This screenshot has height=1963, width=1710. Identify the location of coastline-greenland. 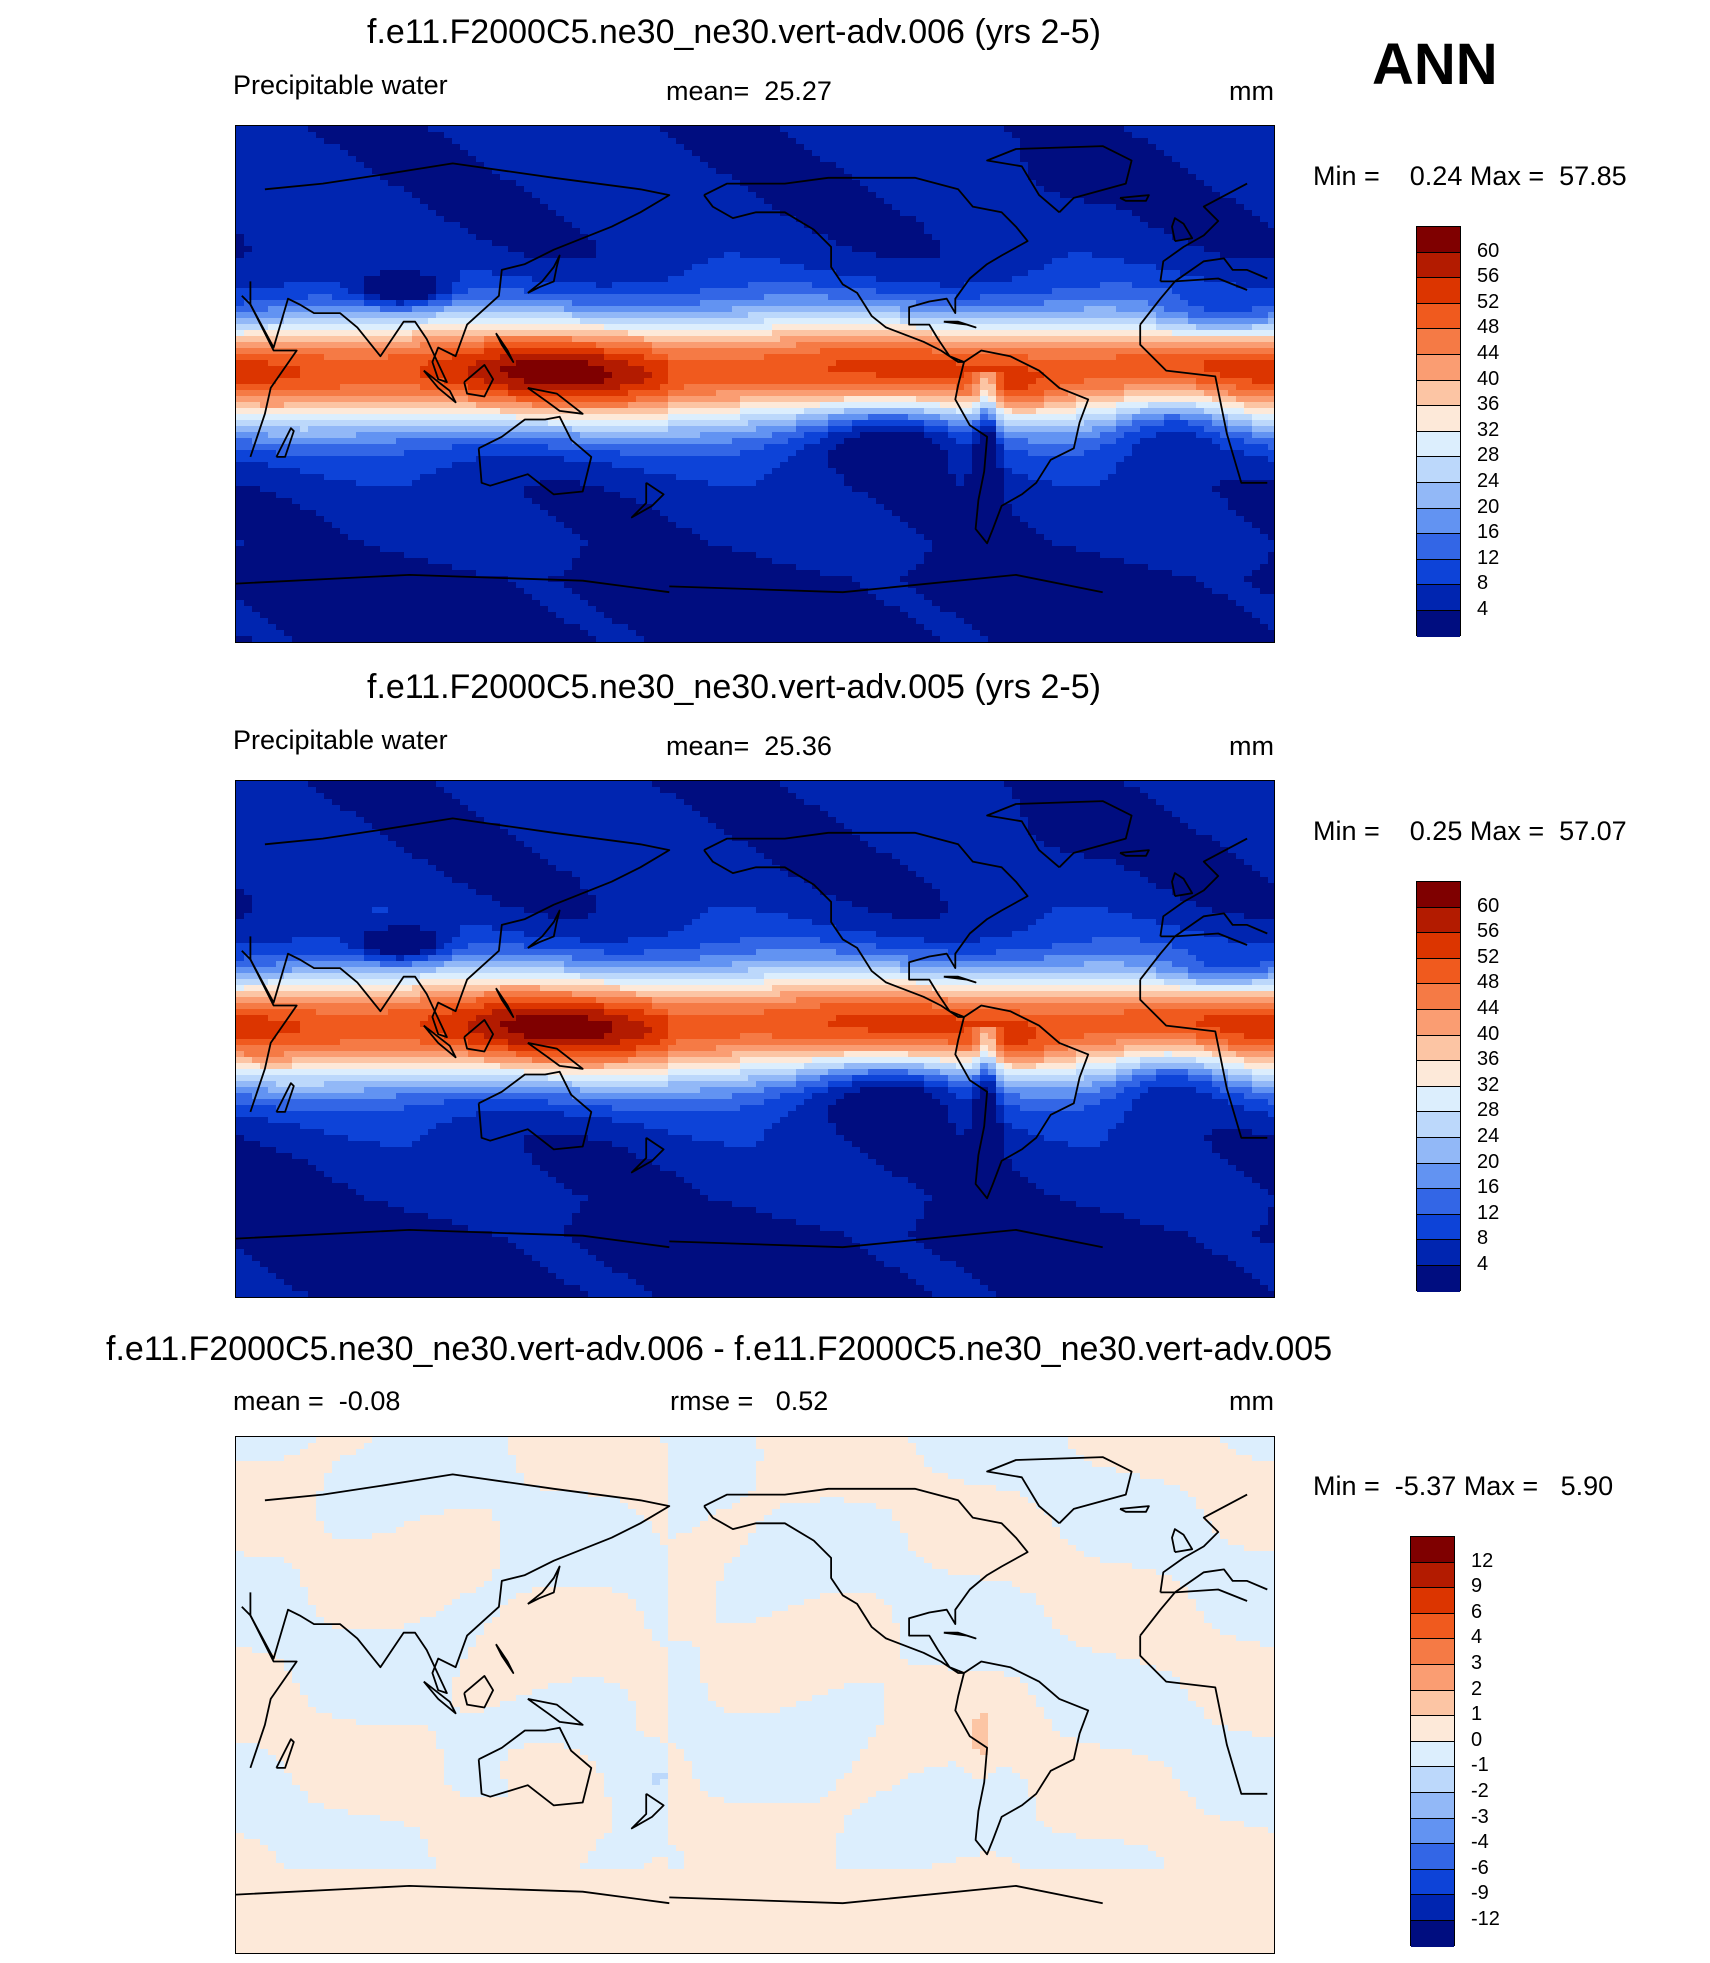
(1059, 1490).